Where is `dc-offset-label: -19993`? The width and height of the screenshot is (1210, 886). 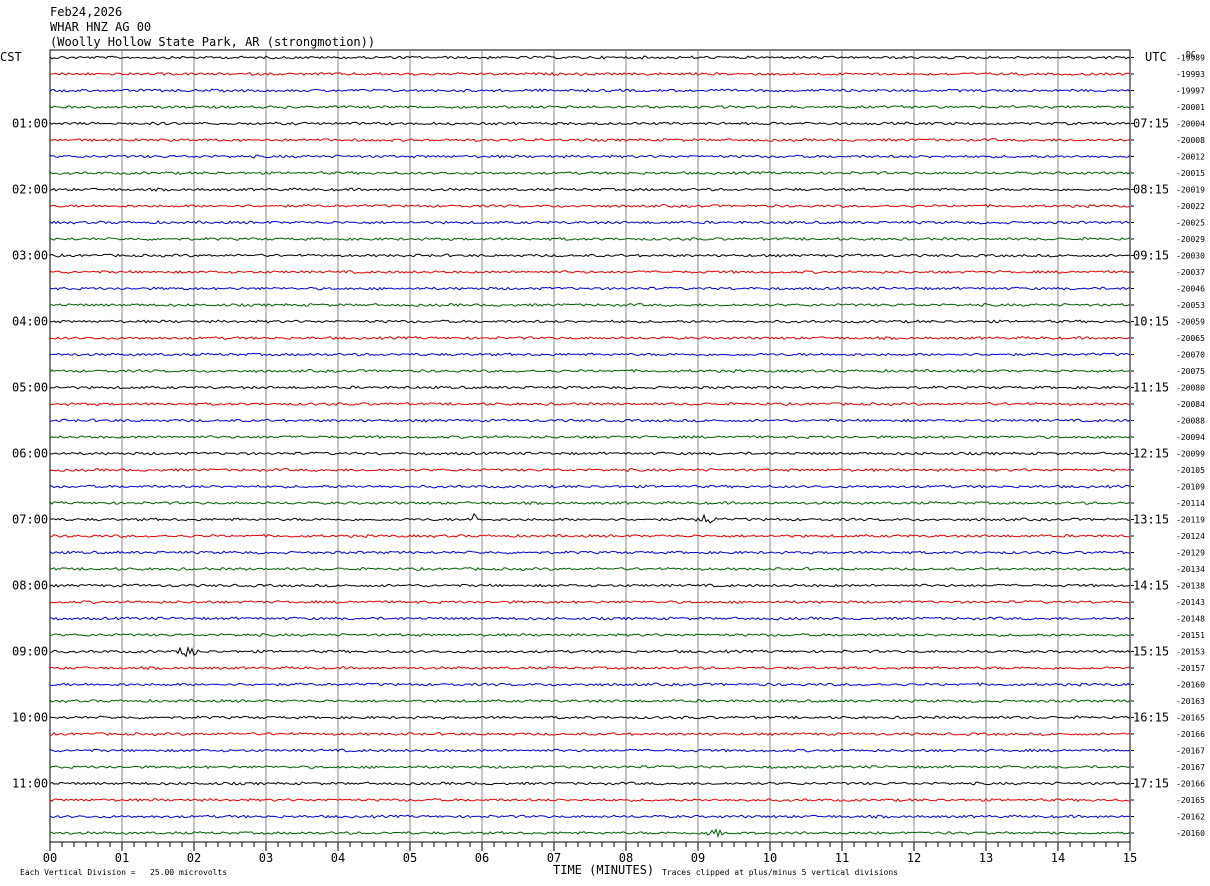
dc-offset-label: -19993 is located at coordinates (1190, 74).